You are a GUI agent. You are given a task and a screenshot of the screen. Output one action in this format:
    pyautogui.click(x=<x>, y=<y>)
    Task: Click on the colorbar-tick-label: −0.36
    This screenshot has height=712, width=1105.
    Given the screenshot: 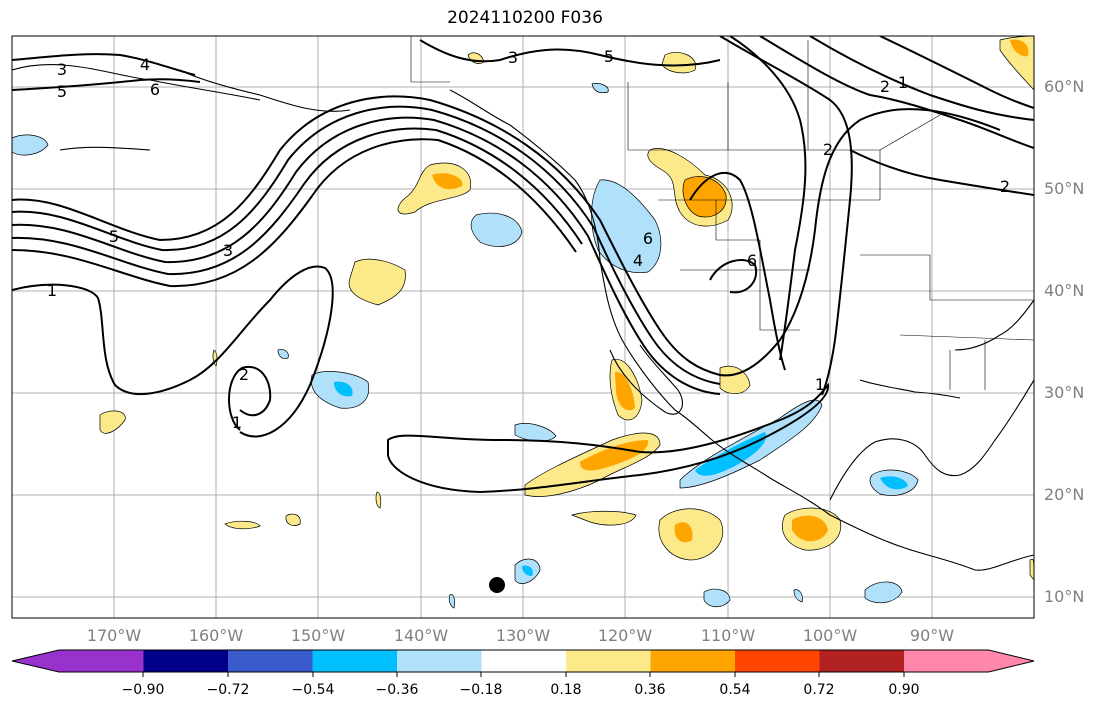 What is the action you would take?
    pyautogui.click(x=397, y=690)
    